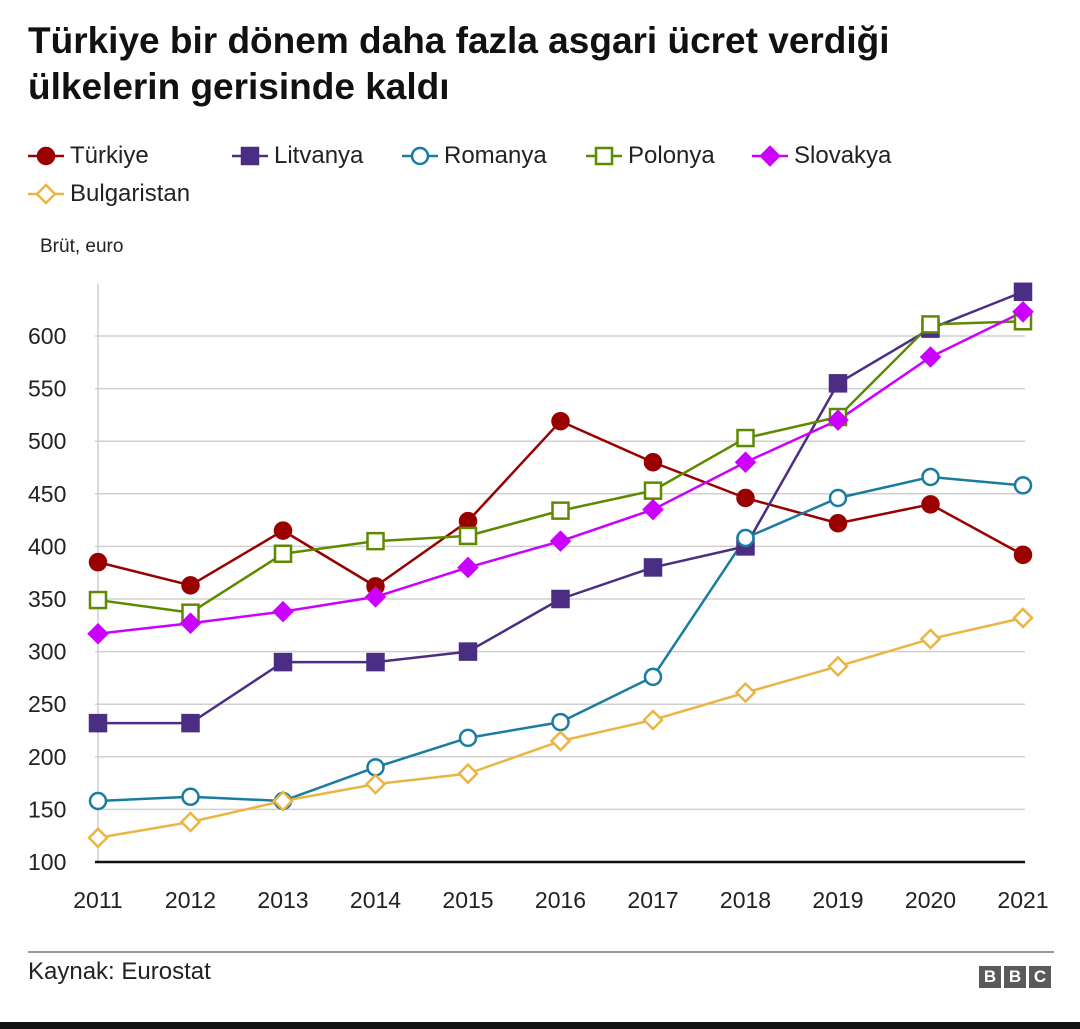  Describe the element at coordinates (47, 862) in the screenshot. I see `y-tick-label: 100` at that location.